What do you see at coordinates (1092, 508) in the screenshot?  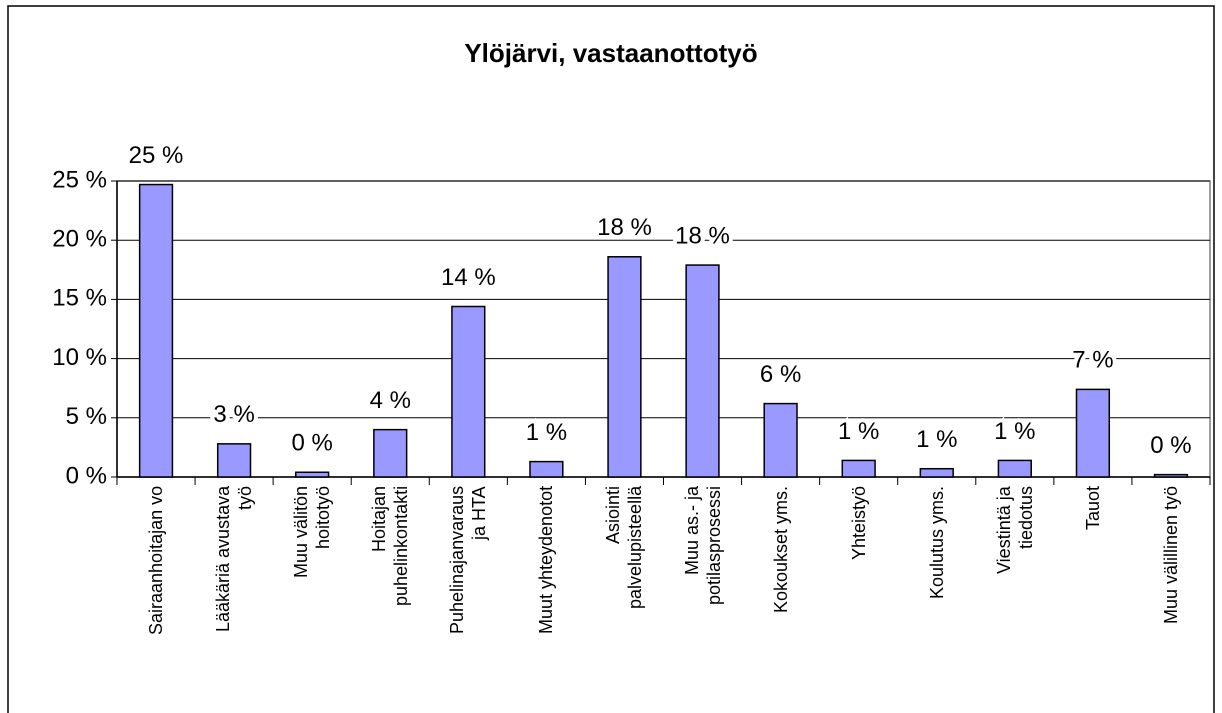 I see `x-tick-label: Tauot` at bounding box center [1092, 508].